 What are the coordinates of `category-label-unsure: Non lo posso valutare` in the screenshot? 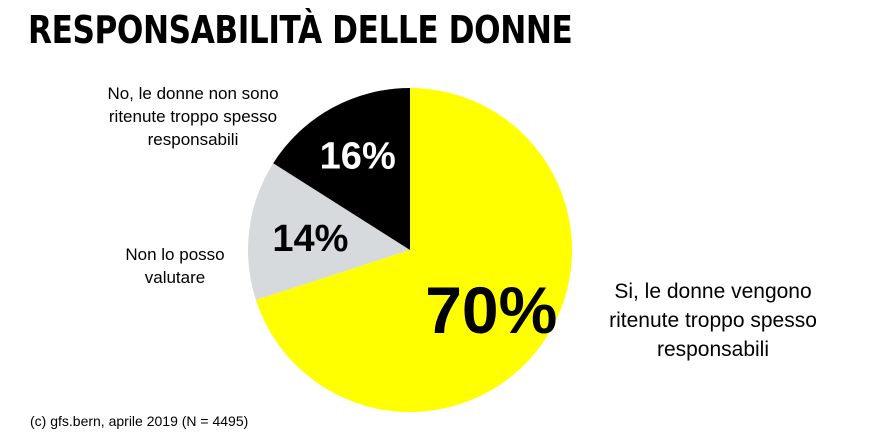 It's located at (175, 266).